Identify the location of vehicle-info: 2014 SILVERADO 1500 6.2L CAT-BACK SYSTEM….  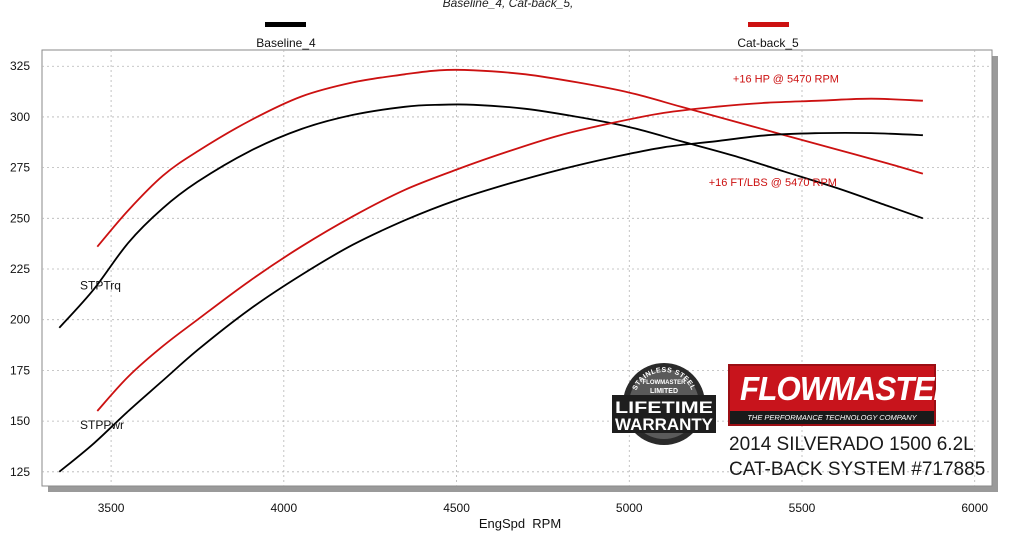
(857, 457).